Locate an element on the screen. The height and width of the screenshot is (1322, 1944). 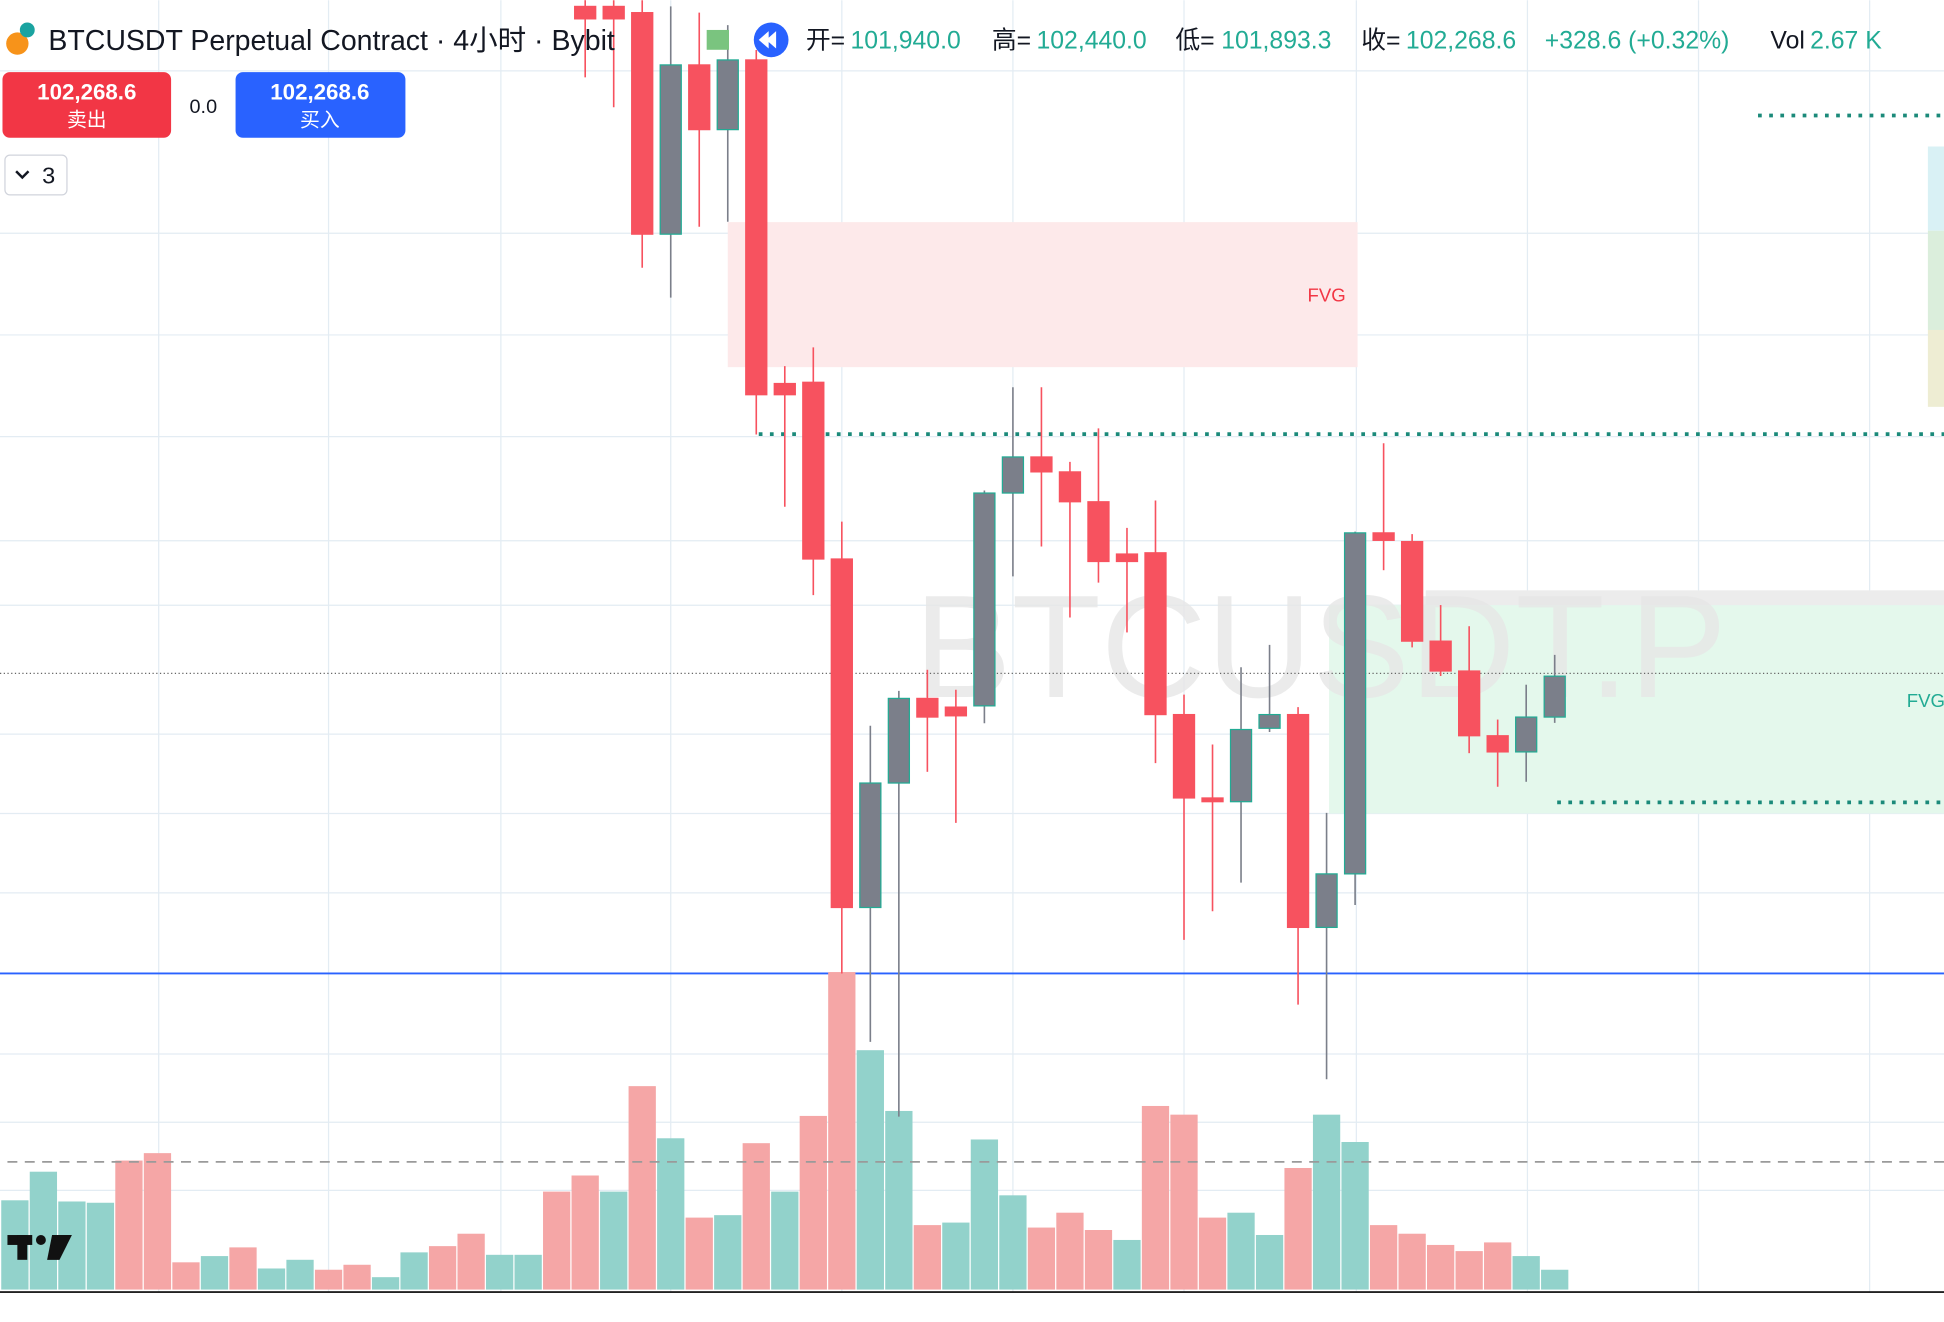
trade-buttons: 102,268.6 卖出 0.0 102,268.6 买入 is located at coordinates (204, 105).